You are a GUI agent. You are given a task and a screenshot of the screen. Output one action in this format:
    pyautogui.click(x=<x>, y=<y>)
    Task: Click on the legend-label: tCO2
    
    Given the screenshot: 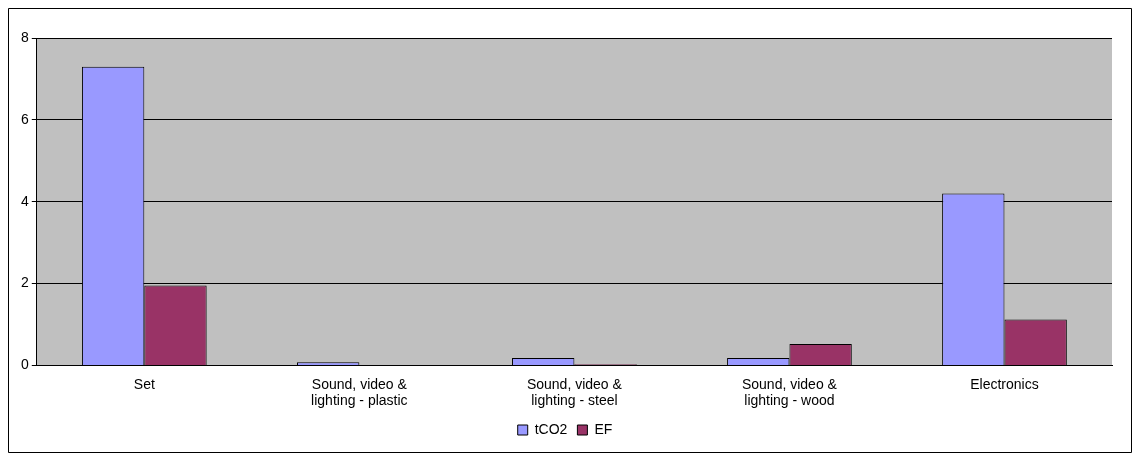 What is the action you would take?
    pyautogui.click(x=551, y=428)
    